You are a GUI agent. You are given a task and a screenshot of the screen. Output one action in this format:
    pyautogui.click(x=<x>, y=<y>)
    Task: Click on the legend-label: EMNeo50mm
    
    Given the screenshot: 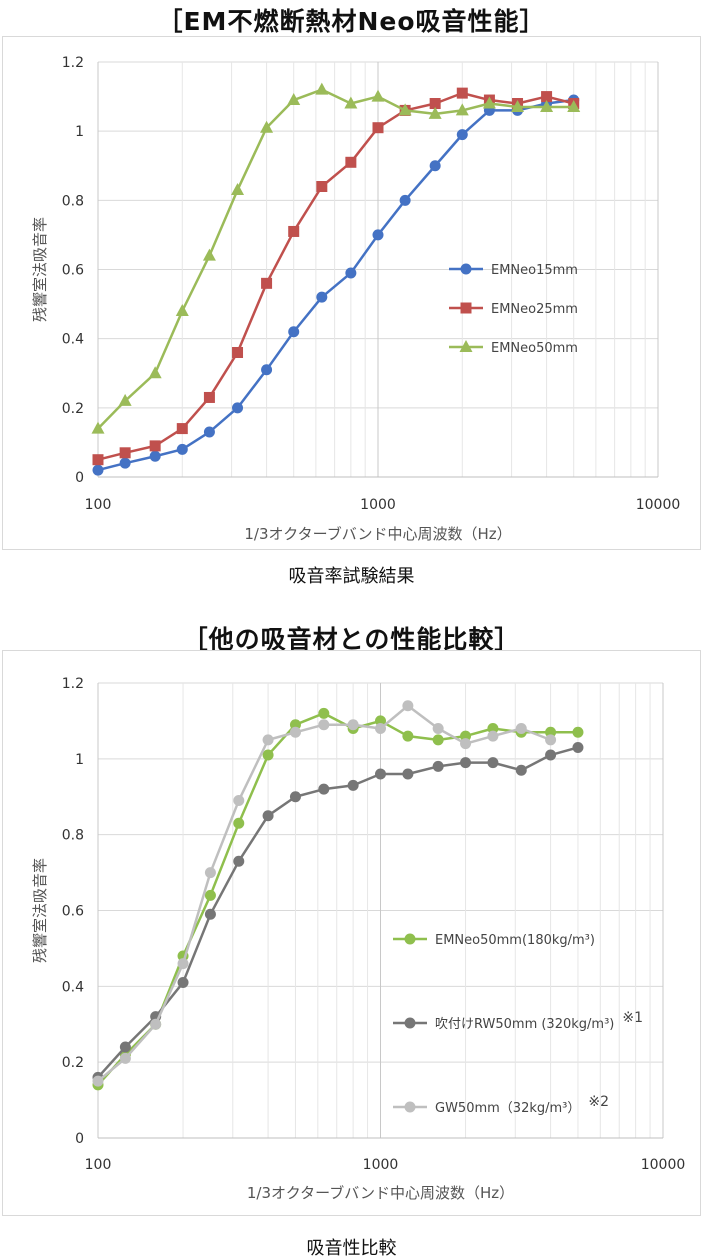 What is the action you would take?
    pyautogui.click(x=534, y=348)
    